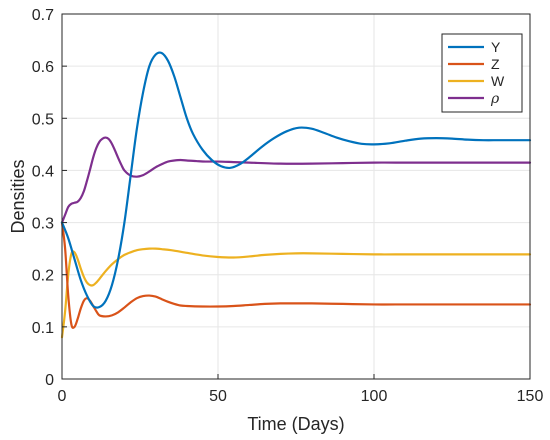  I want to click on y-tick-label: 0.6, so click(43, 67).